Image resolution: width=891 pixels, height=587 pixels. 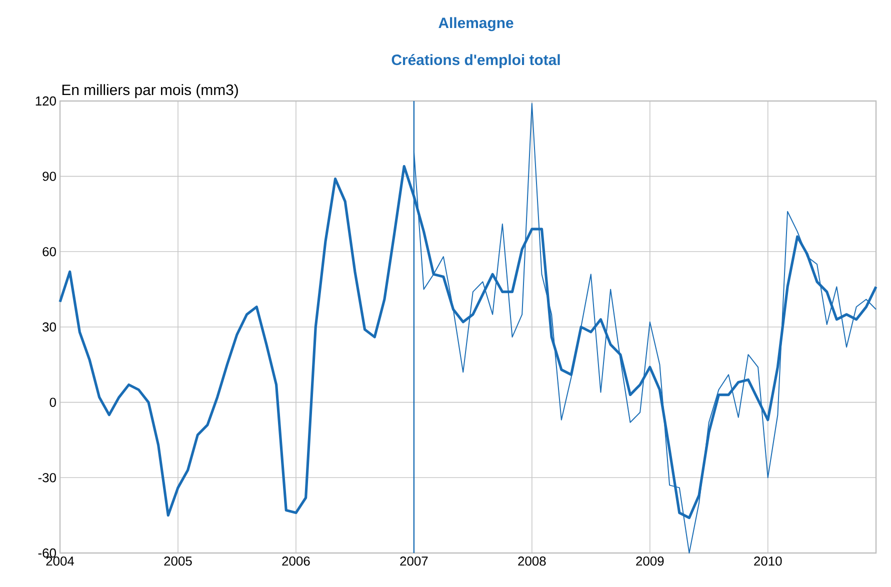 I want to click on y-tick-label: 60, so click(x=49, y=251).